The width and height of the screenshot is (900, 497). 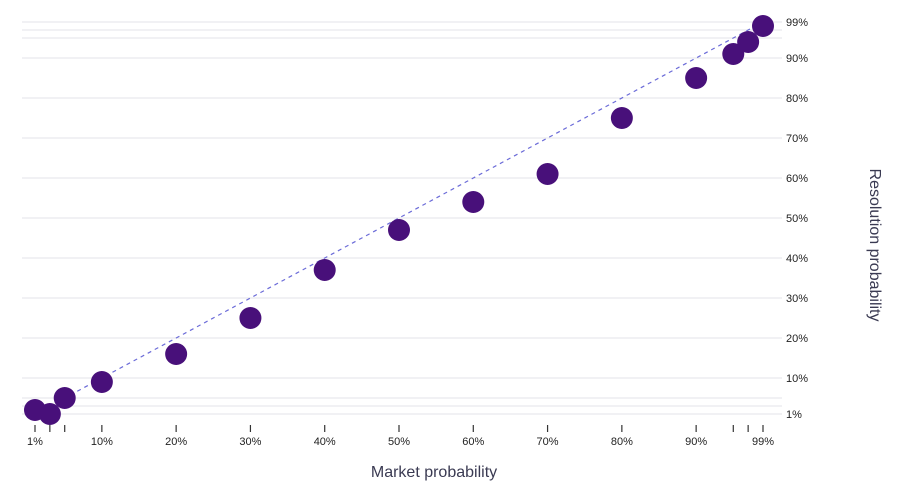 I want to click on x-axis-ticks: 1% 10% 20% 30% 40% 50% 60% 70% 80% 90% 99%, so click(x=400, y=436).